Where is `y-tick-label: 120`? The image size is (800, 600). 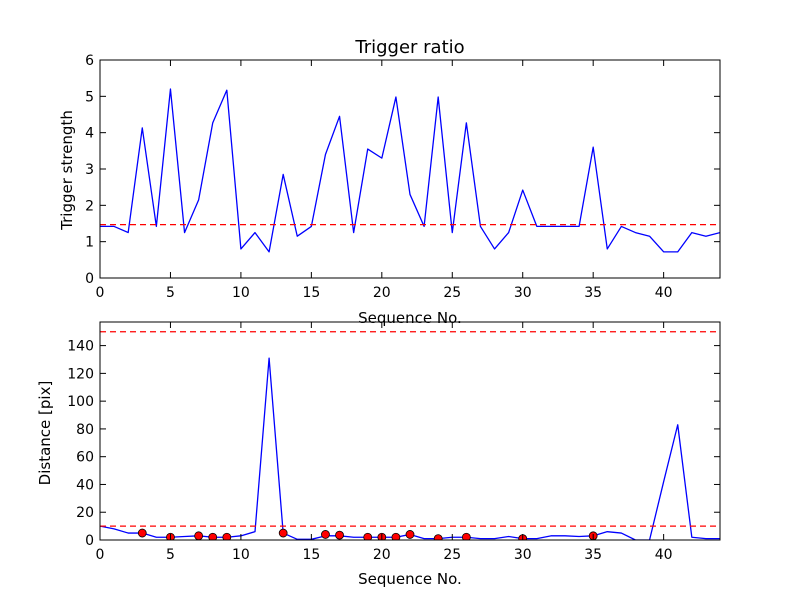 y-tick-label: 120 is located at coordinates (80, 374).